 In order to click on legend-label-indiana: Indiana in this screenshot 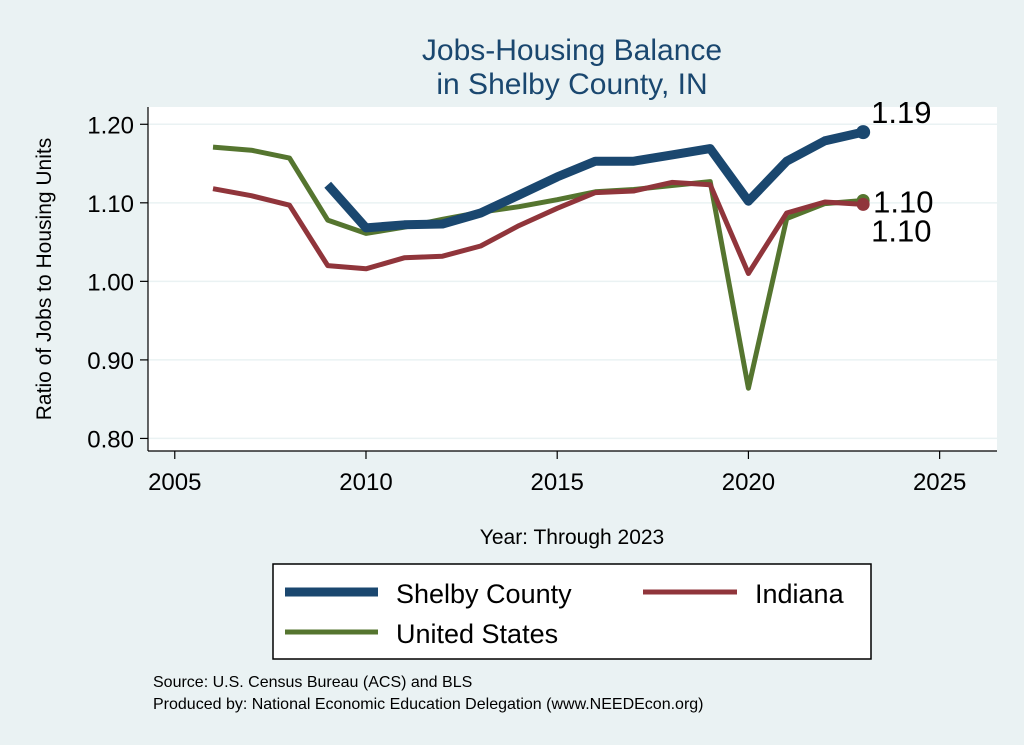, I will do `click(800, 594)`.